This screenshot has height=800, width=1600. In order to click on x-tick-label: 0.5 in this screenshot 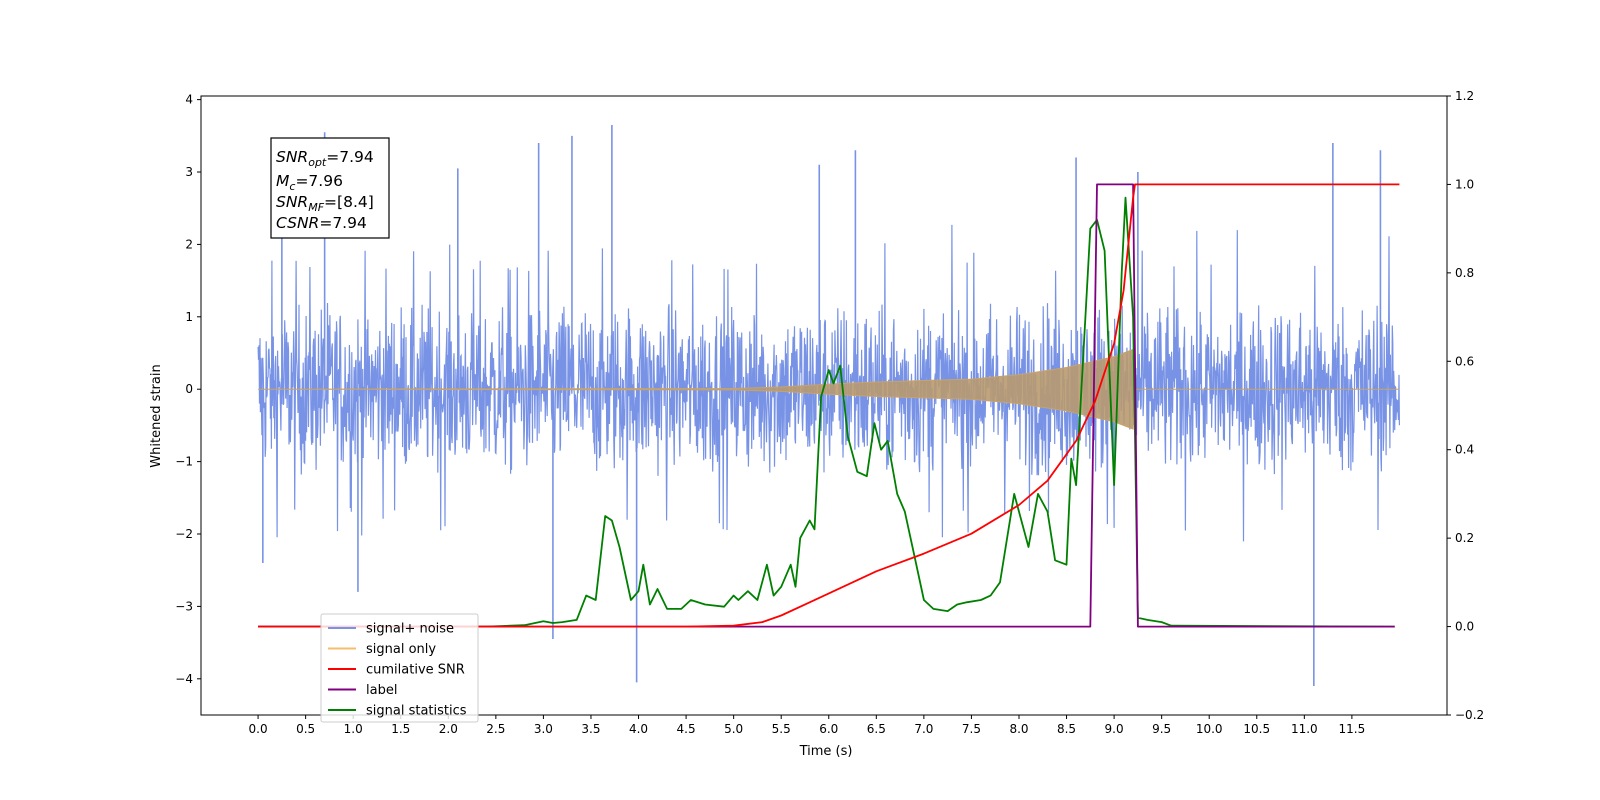, I will do `click(305, 729)`.